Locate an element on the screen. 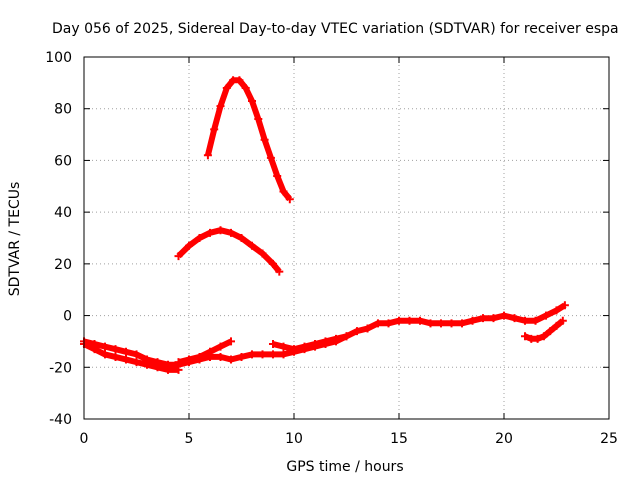 The image size is (640, 480). x-tick-label: 0 is located at coordinates (84, 439).